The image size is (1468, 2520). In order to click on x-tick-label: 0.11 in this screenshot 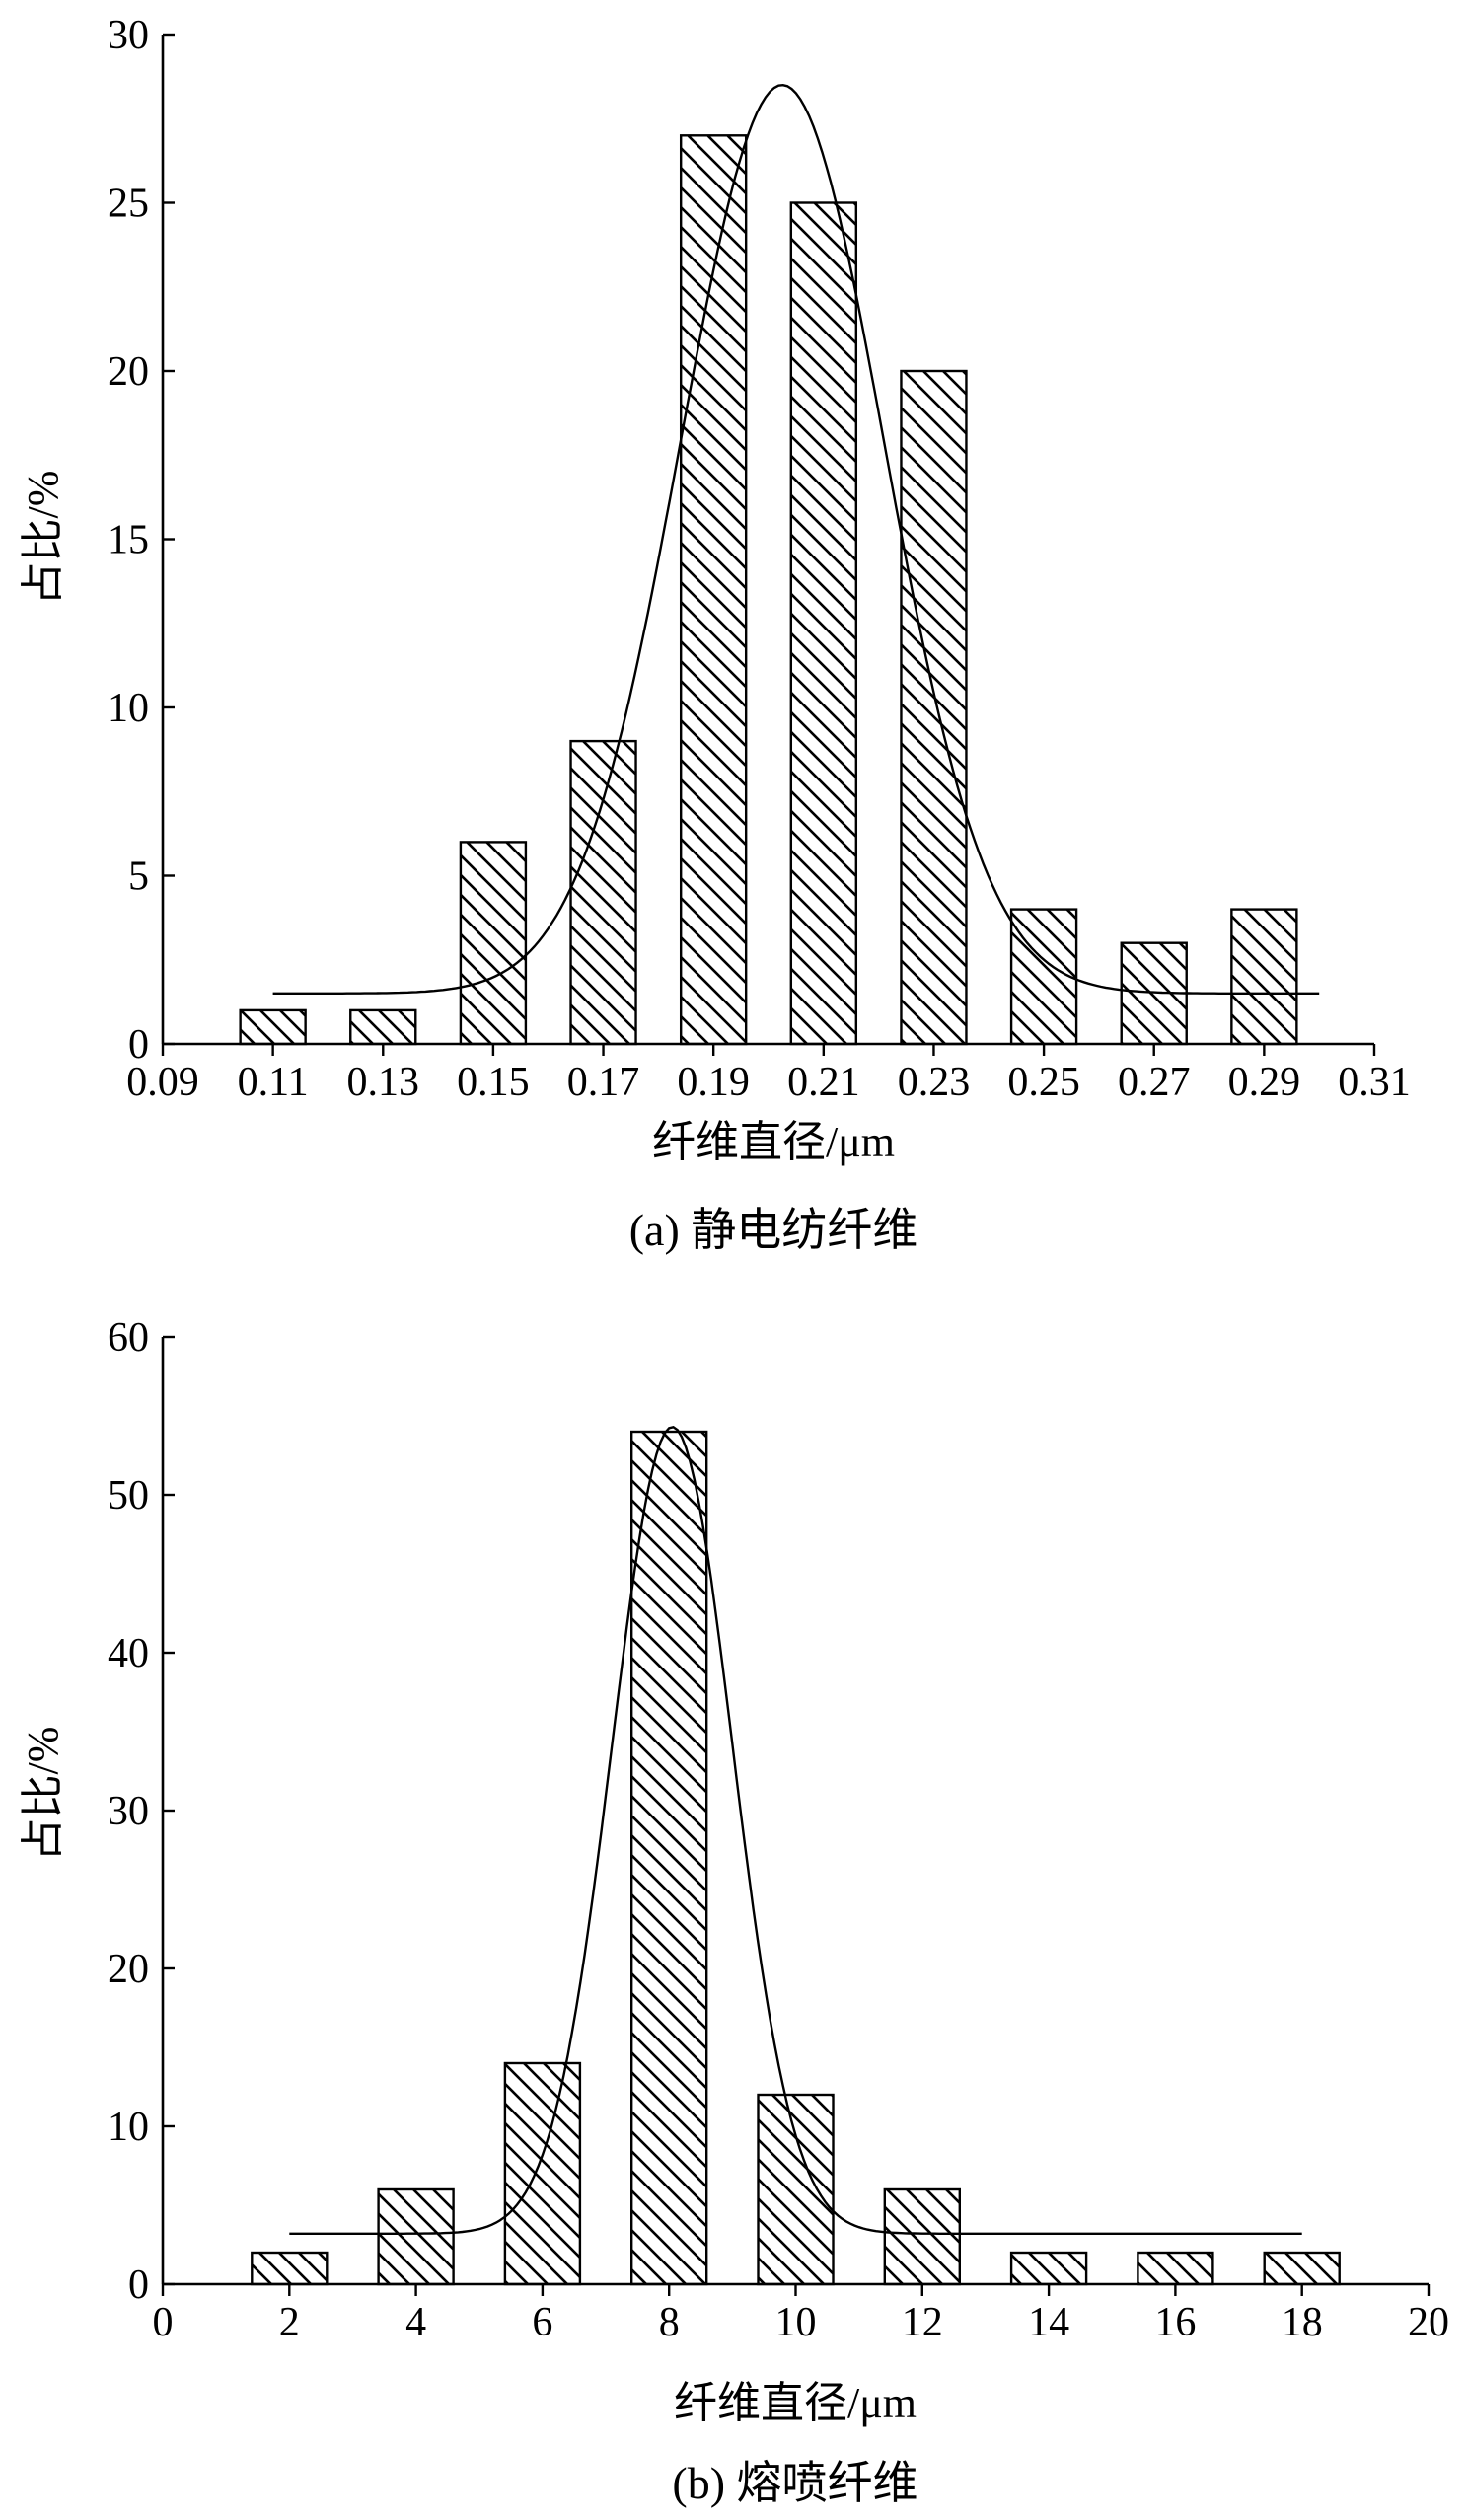, I will do `click(273, 1082)`.